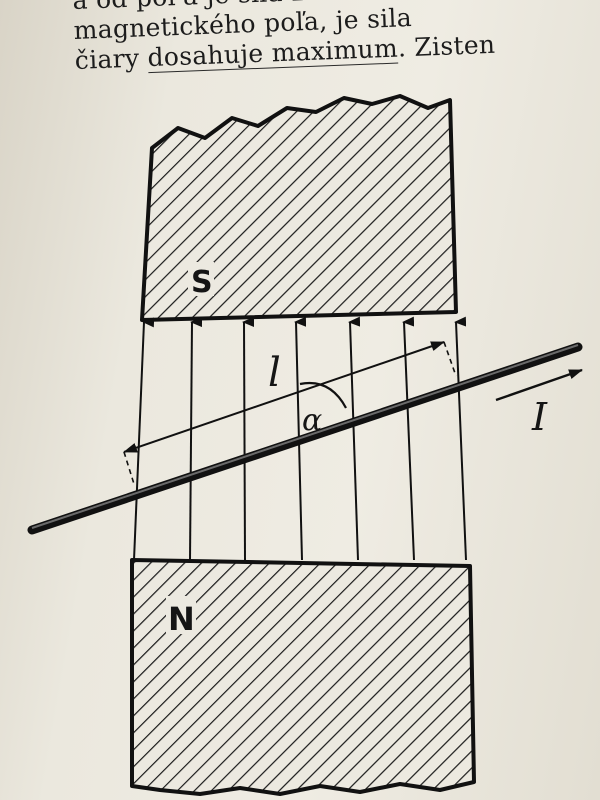 This screenshot has height=800, width=600. Describe the element at coordinates (129, 468) in the screenshot. I see `length-extension-left` at that location.